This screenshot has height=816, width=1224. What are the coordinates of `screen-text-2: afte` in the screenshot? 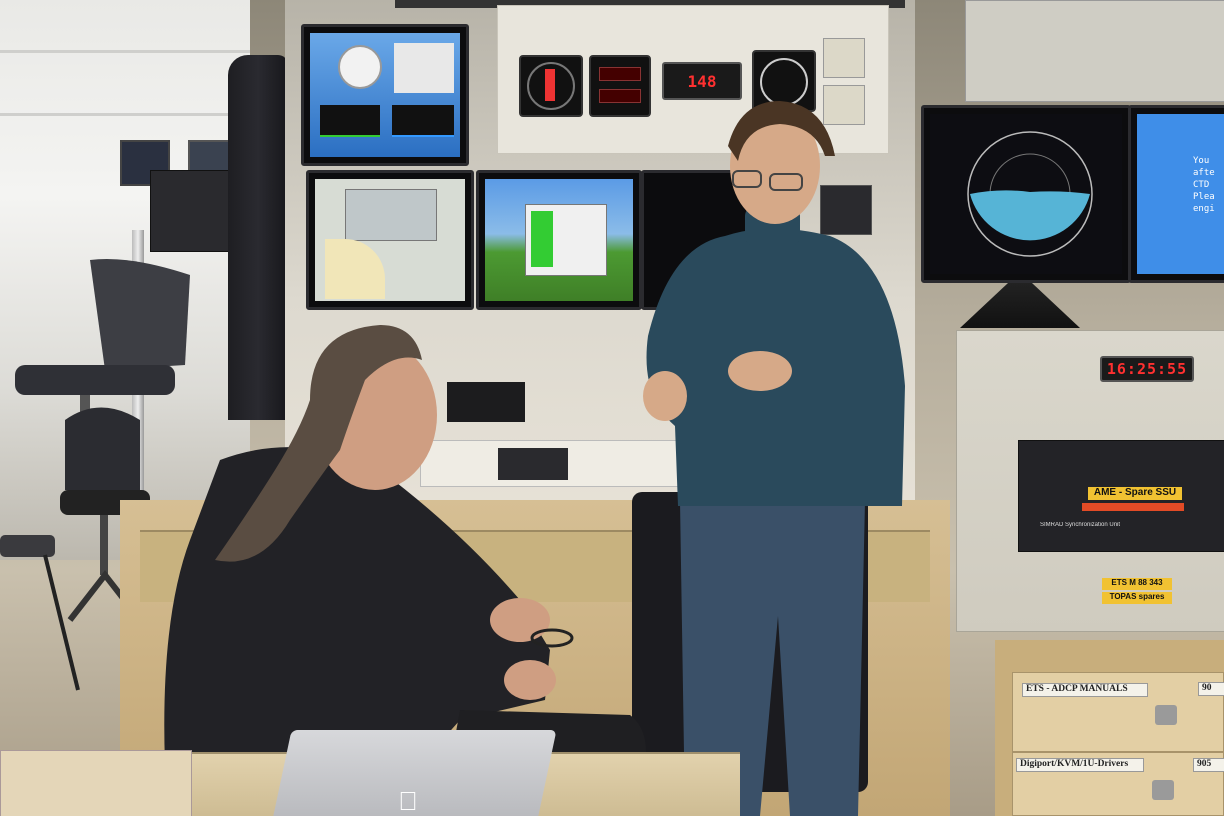 It's located at (1204, 173).